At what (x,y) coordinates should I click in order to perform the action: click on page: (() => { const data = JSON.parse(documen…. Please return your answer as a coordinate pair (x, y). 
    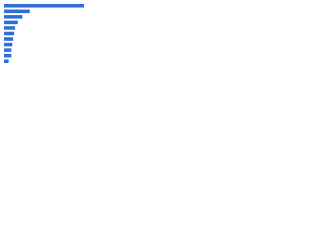
    Looking at the image, I should click on (50, 35).